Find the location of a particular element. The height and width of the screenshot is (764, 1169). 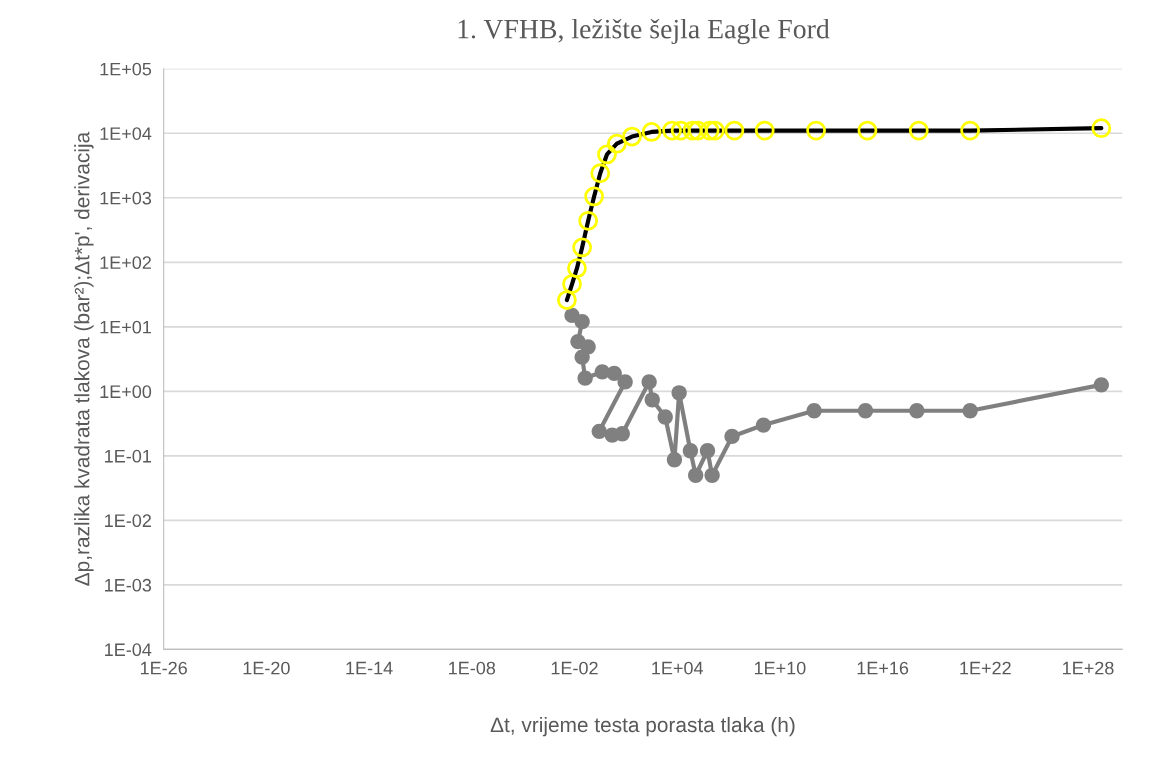

x-tick-label: 1E+10 is located at coordinates (780, 668).